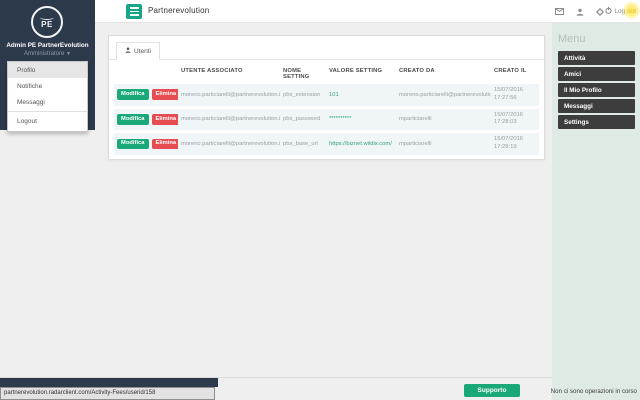  Describe the element at coordinates (27, 121) in the screenshot. I see `dropdown-item-logout: Logout` at that location.